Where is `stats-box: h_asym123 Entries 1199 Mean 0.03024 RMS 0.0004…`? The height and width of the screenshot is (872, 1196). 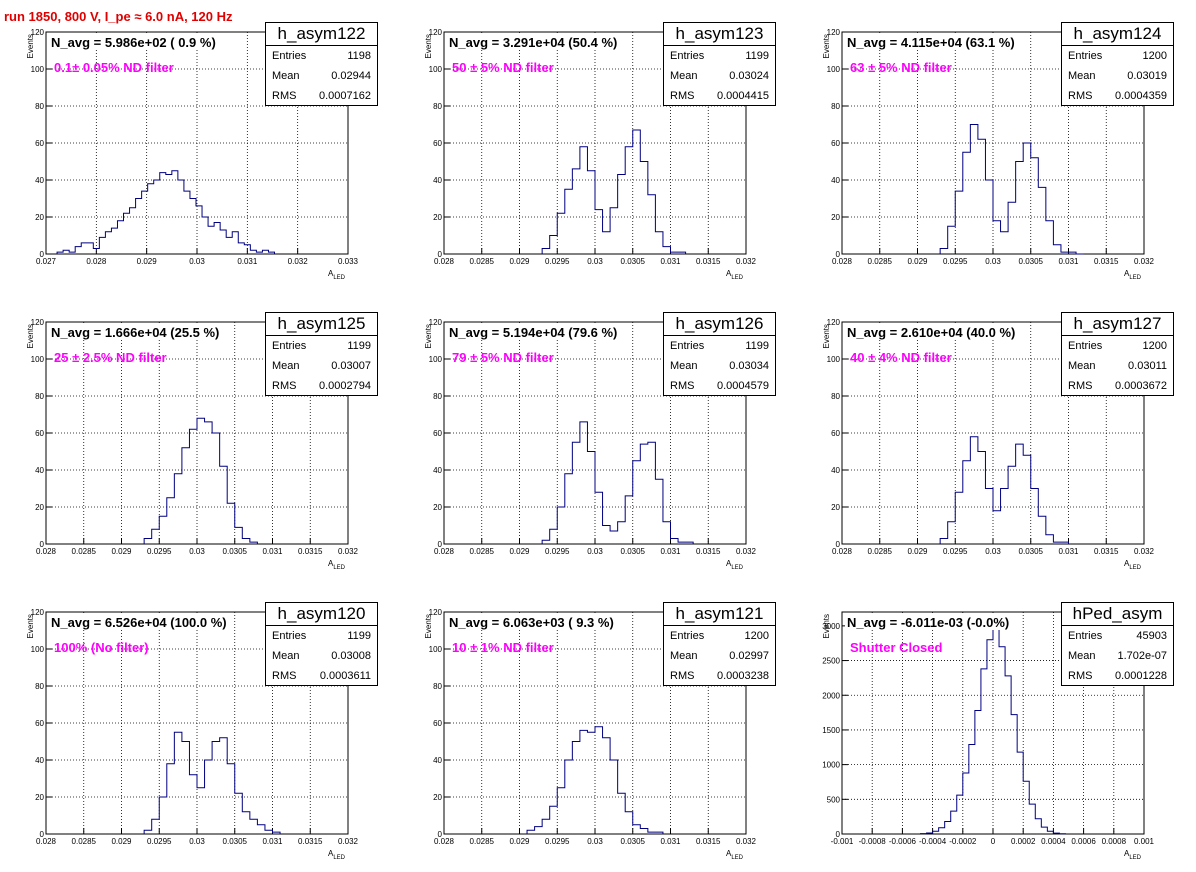
stats-box: h_asym123 Entries 1199 Mean 0.03024 RMS 0.0004… is located at coordinates (719, 64).